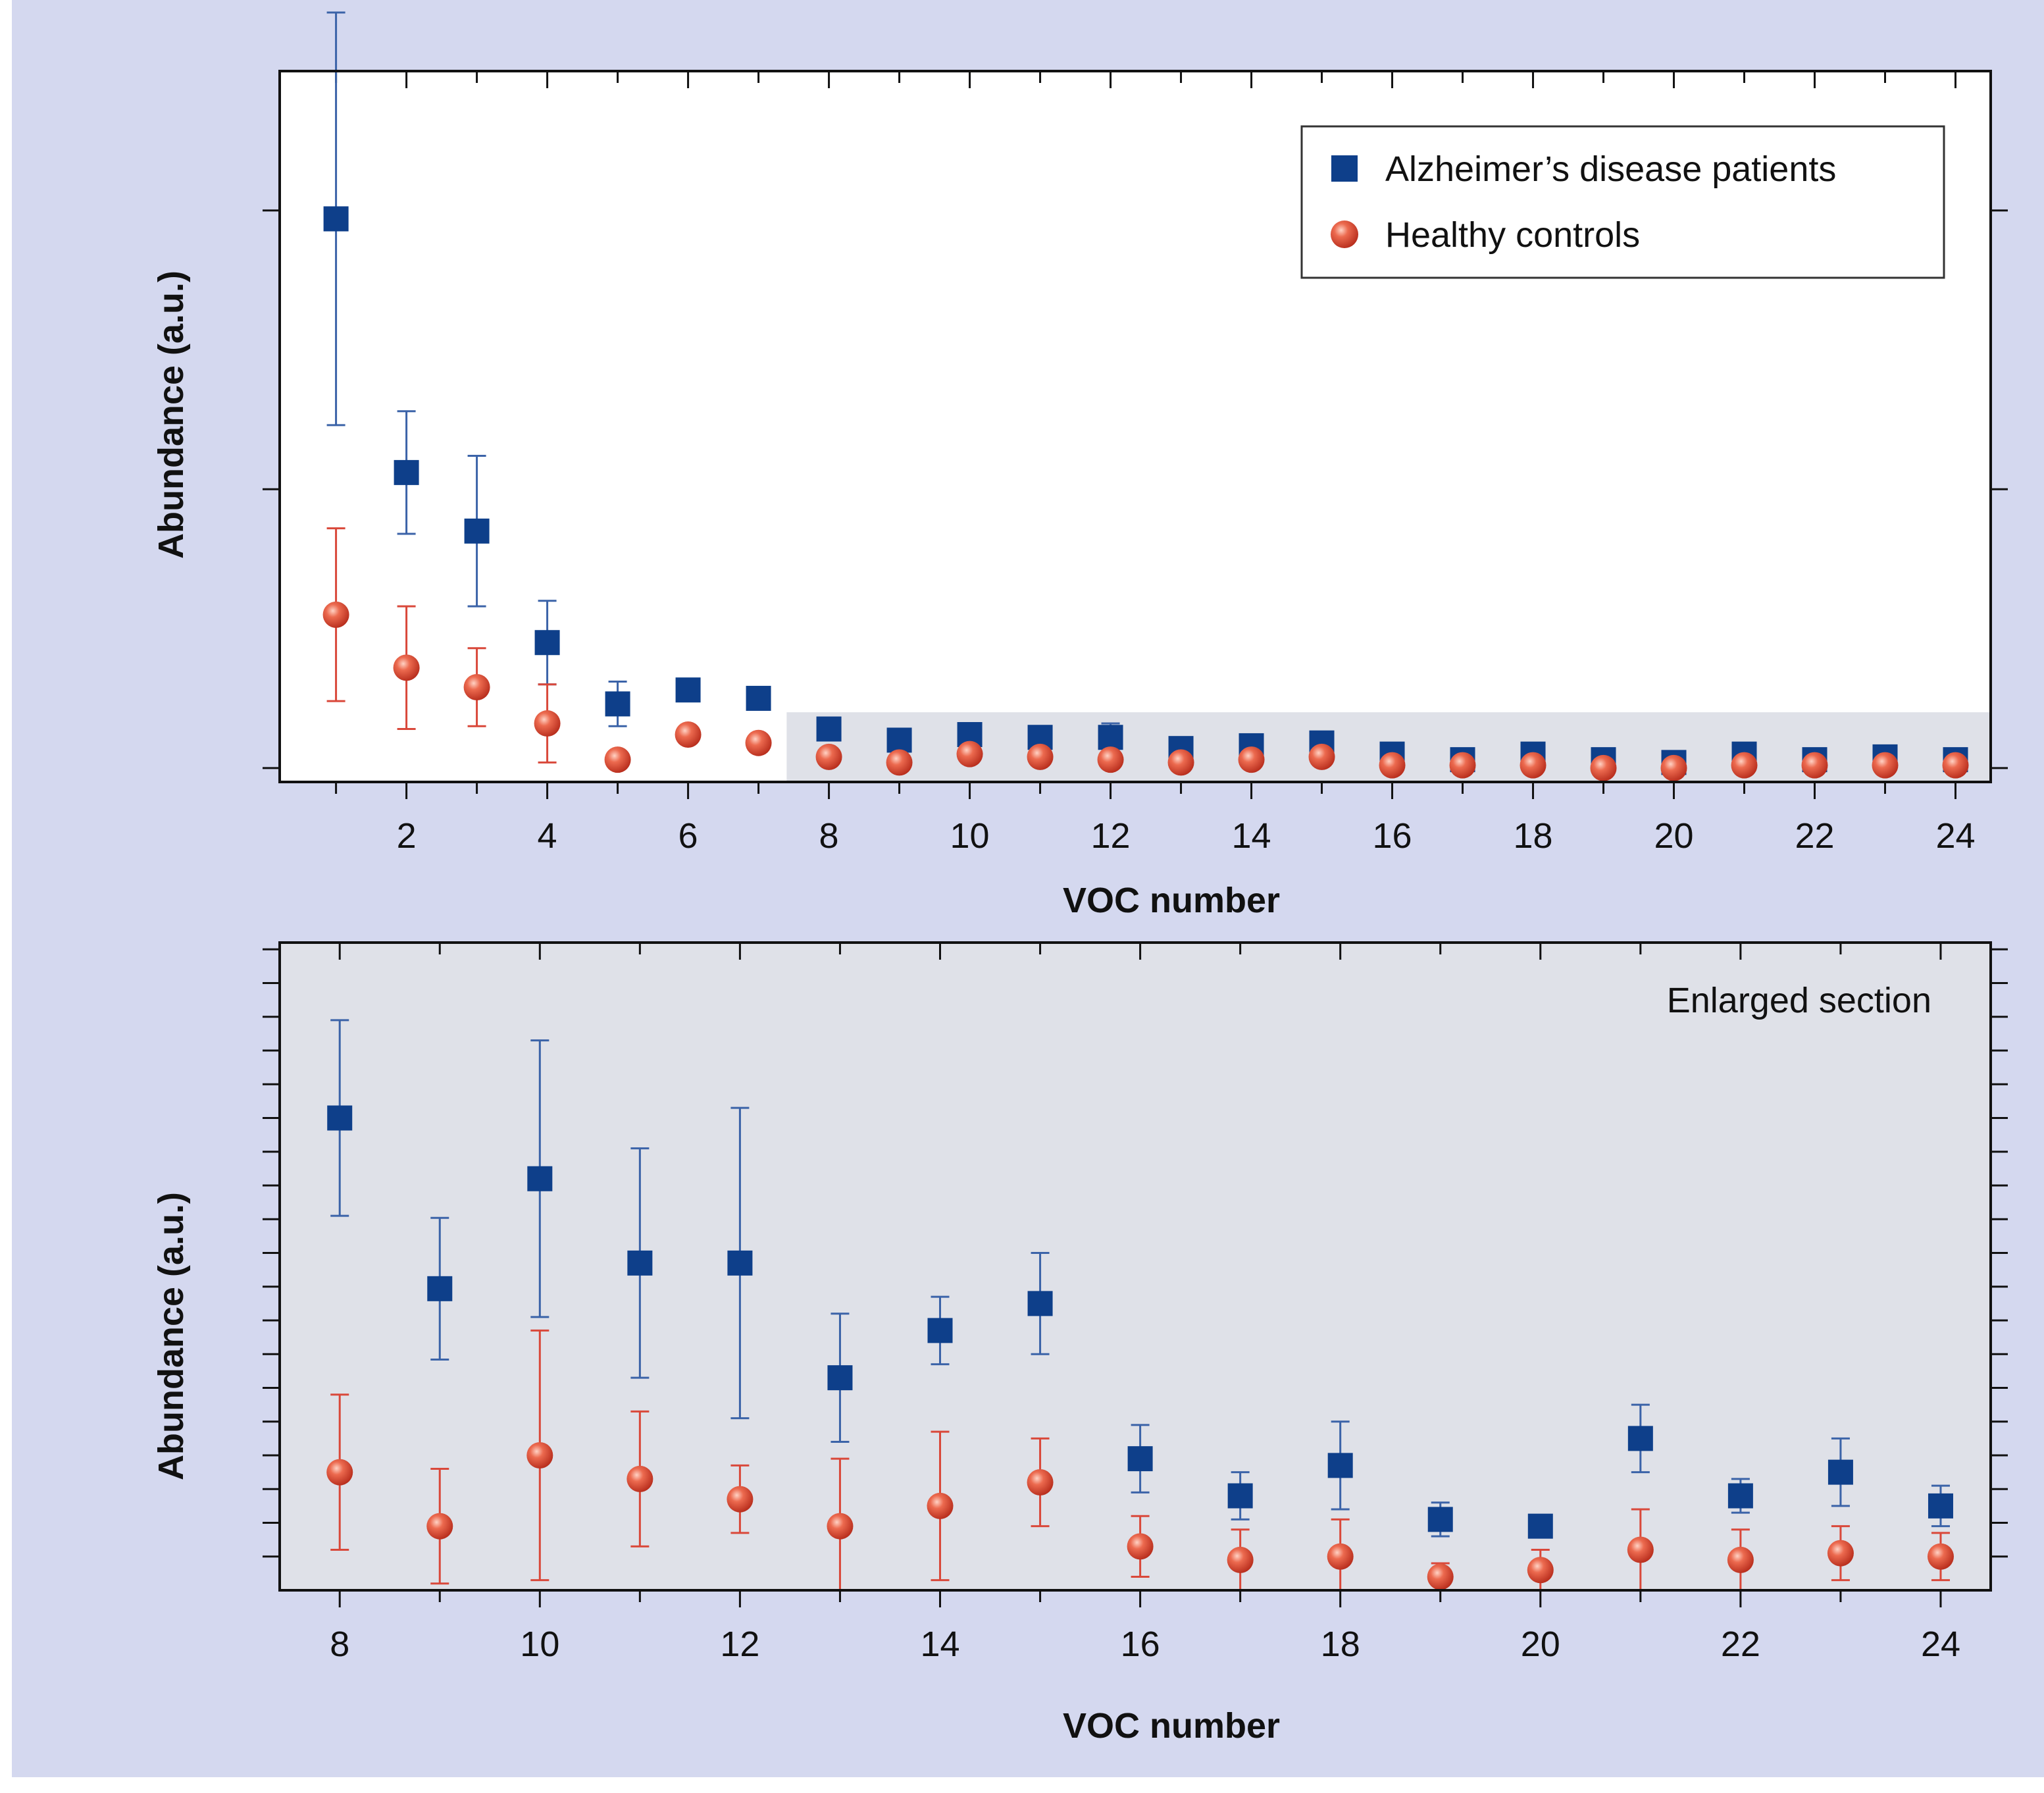 The width and height of the screenshot is (2044, 1793). What do you see at coordinates (171, 415) in the screenshot?
I see `top-y-axis-label: Abundance (a.u.)` at bounding box center [171, 415].